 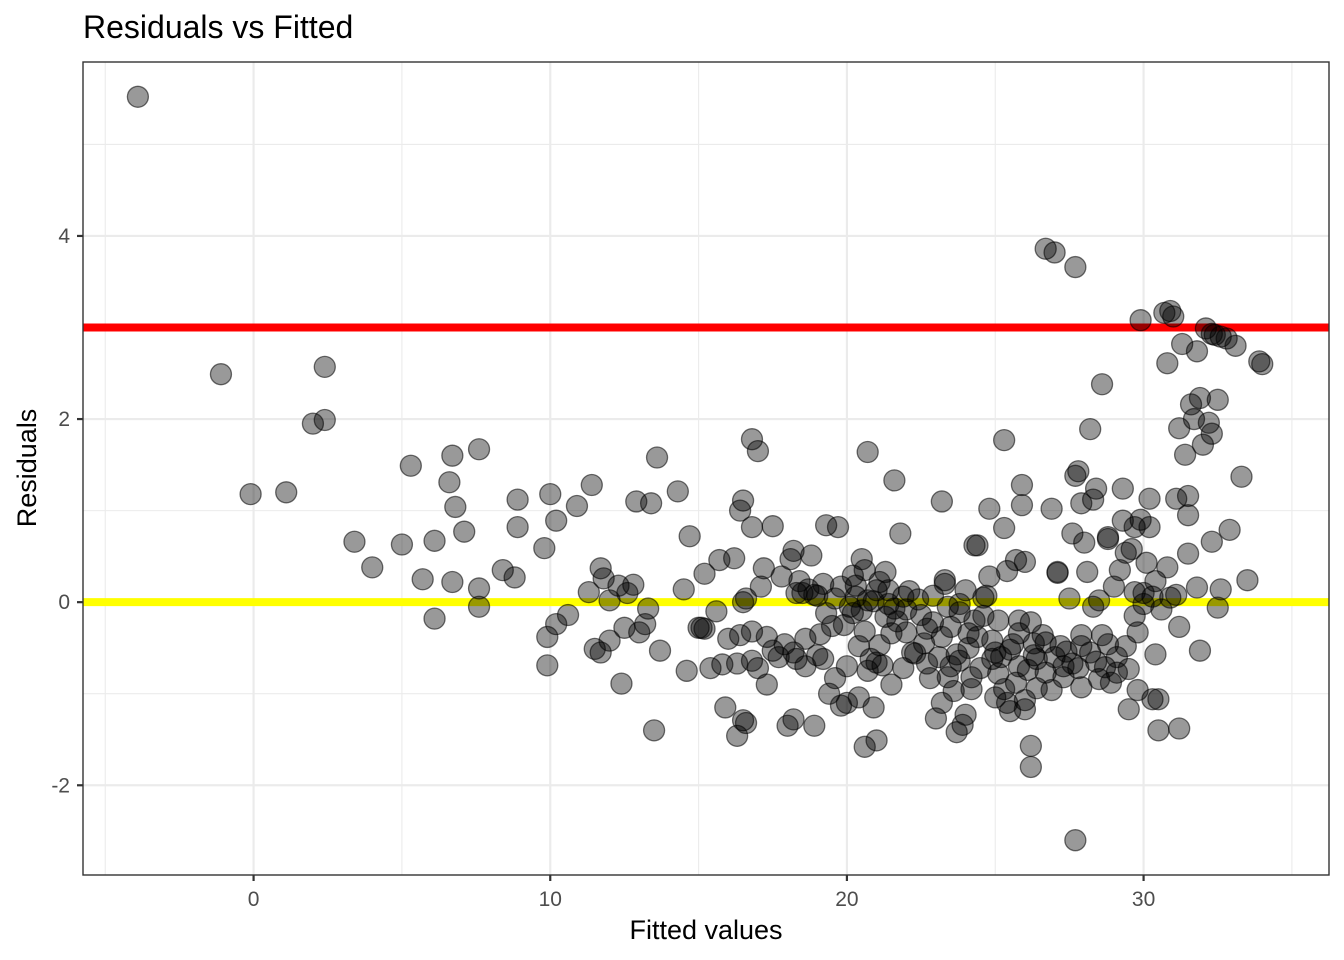 What do you see at coordinates (1143, 899) in the screenshot?
I see `x-tick-label: 30` at bounding box center [1143, 899].